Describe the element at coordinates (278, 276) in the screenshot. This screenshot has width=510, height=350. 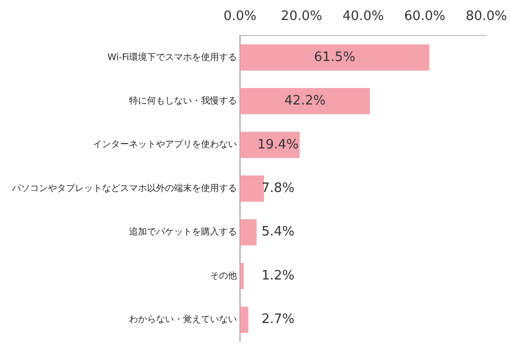
I see `data-label: 1.2%` at that location.